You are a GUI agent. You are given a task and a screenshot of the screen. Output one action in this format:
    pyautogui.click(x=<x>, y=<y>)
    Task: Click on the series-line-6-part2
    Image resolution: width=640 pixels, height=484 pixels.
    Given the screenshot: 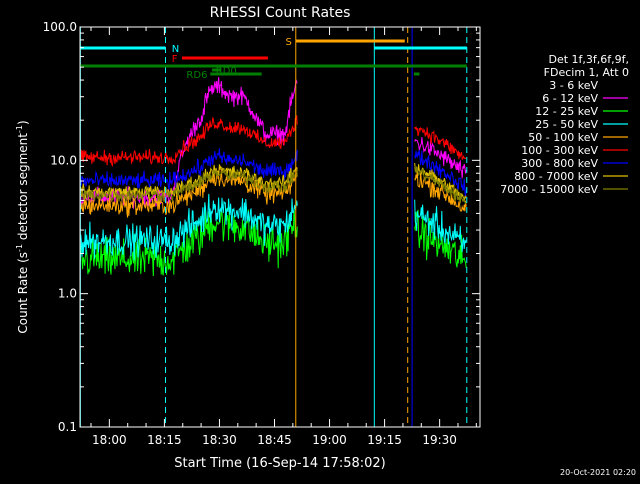 What is the action you would take?
    pyautogui.click(x=440, y=173)
    